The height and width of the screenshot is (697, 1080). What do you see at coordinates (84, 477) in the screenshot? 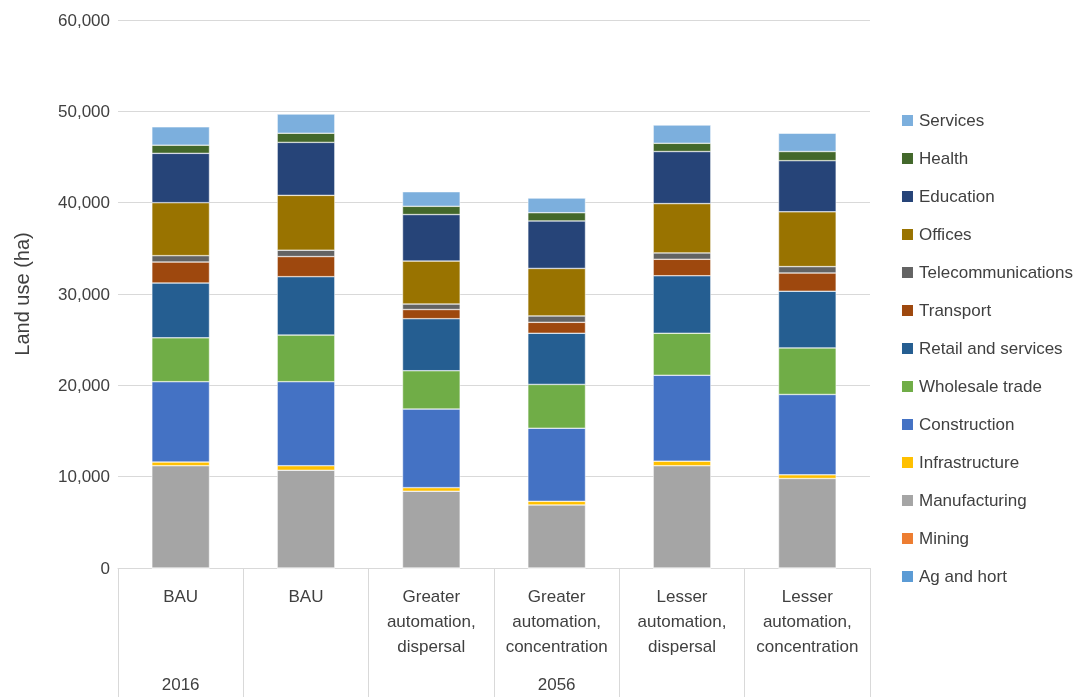
I see `y-tick-label: 10,000` at bounding box center [84, 477].